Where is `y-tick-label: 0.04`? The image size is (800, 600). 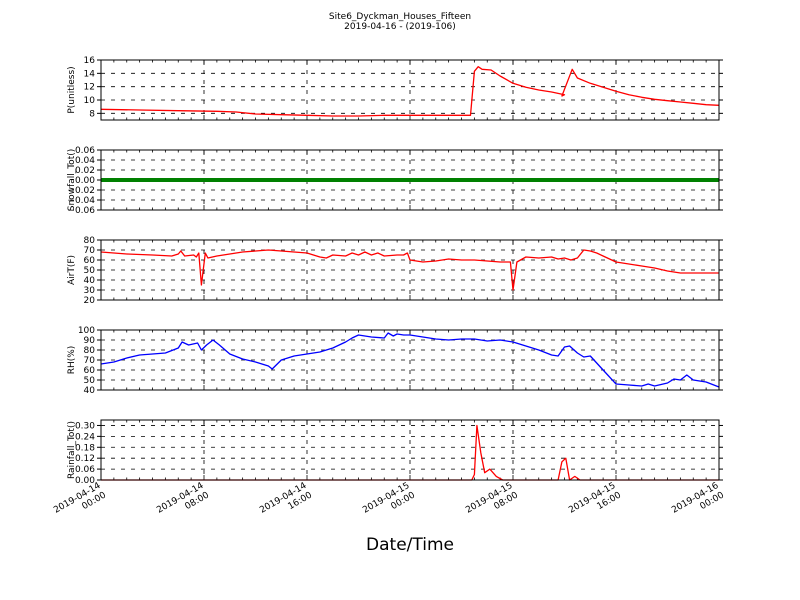
y-tick-label: 0.04 is located at coordinates (85, 161).